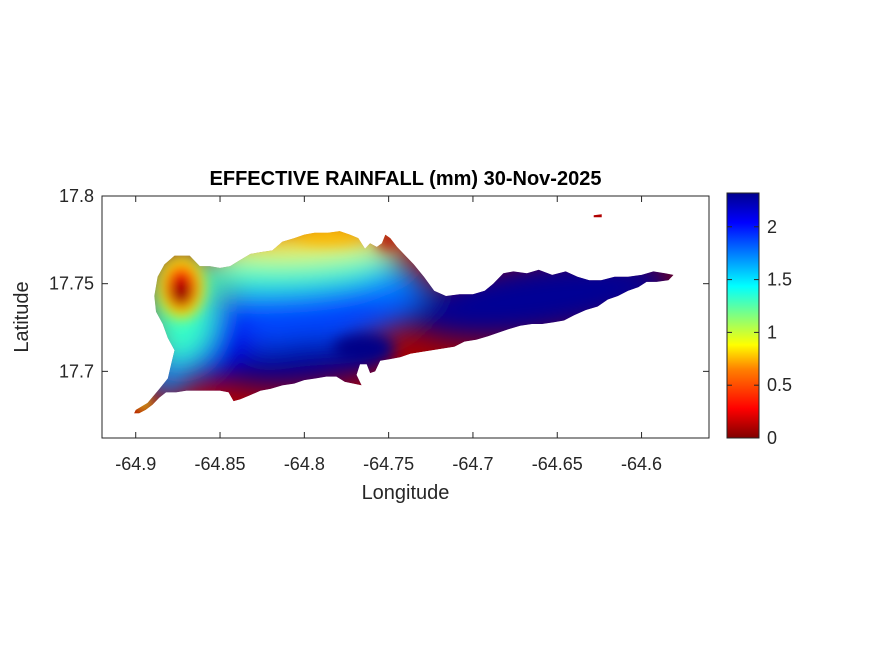  I want to click on x-tick-label: -64.7, so click(472, 464).